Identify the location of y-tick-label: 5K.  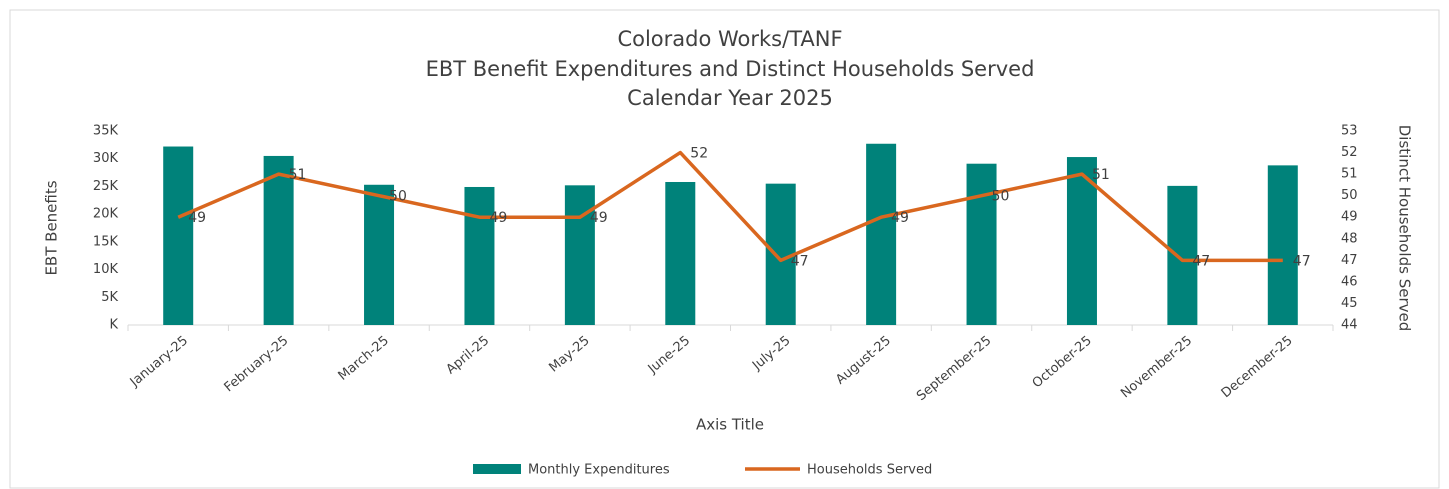
(109, 297).